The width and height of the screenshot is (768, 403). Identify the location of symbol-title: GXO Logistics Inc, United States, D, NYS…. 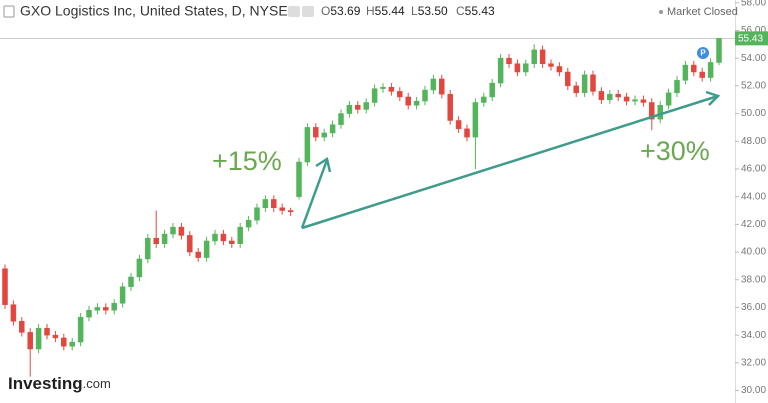
(154, 11).